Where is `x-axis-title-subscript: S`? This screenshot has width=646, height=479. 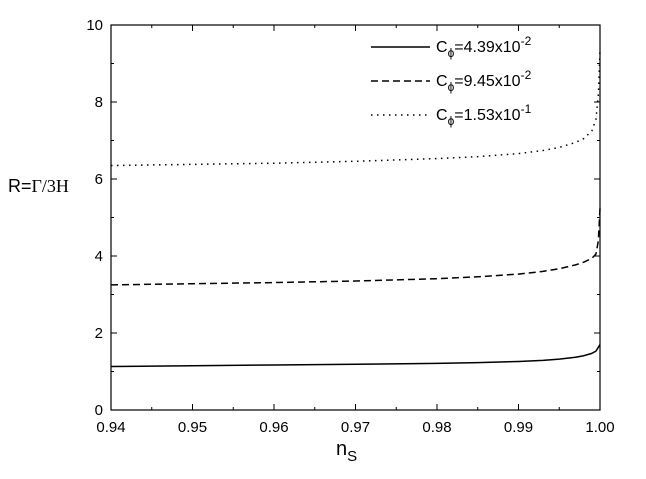 x-axis-title-subscript: S is located at coordinates (352, 456).